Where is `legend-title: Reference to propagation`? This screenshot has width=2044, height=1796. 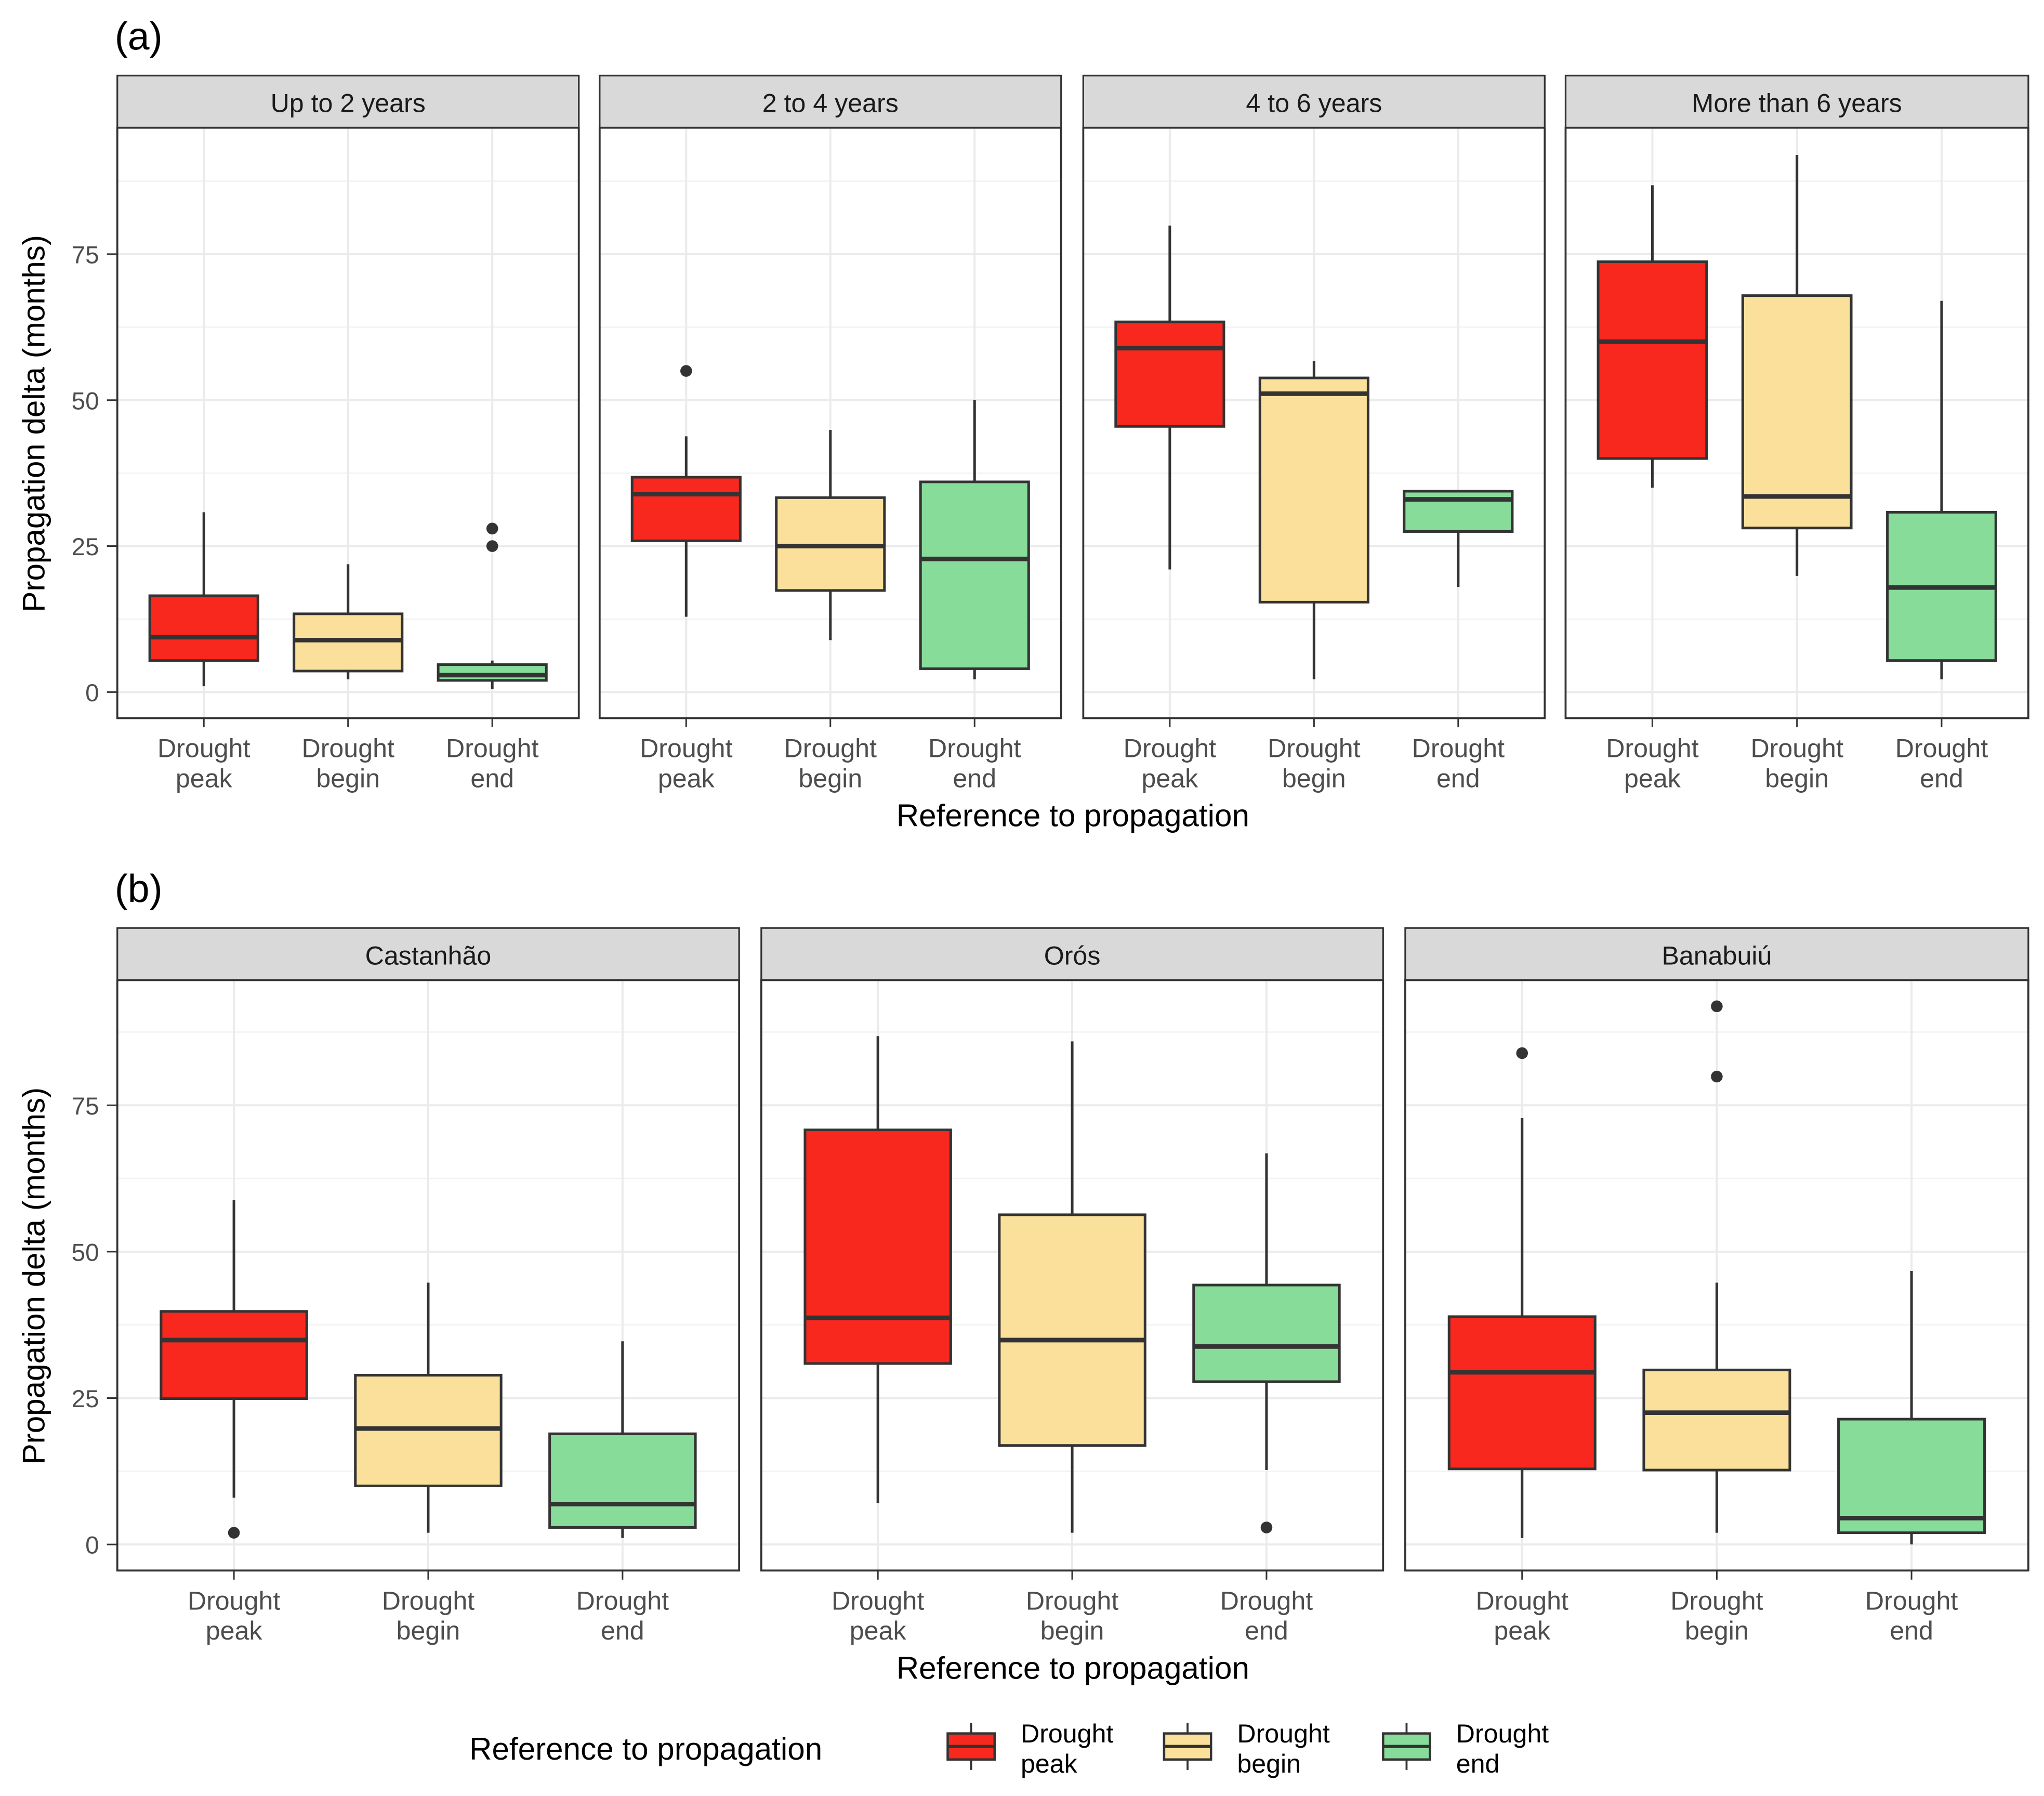 legend-title: Reference to propagation is located at coordinates (645, 1749).